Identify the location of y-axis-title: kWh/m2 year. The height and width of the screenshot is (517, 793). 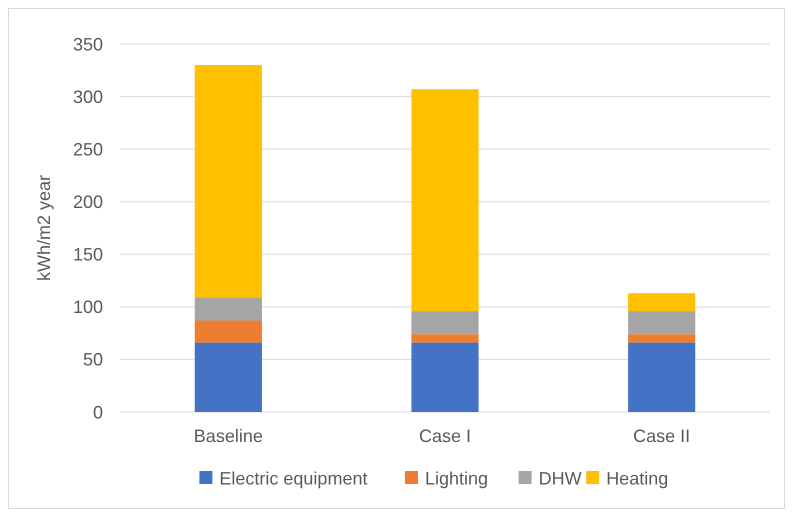
(44, 228).